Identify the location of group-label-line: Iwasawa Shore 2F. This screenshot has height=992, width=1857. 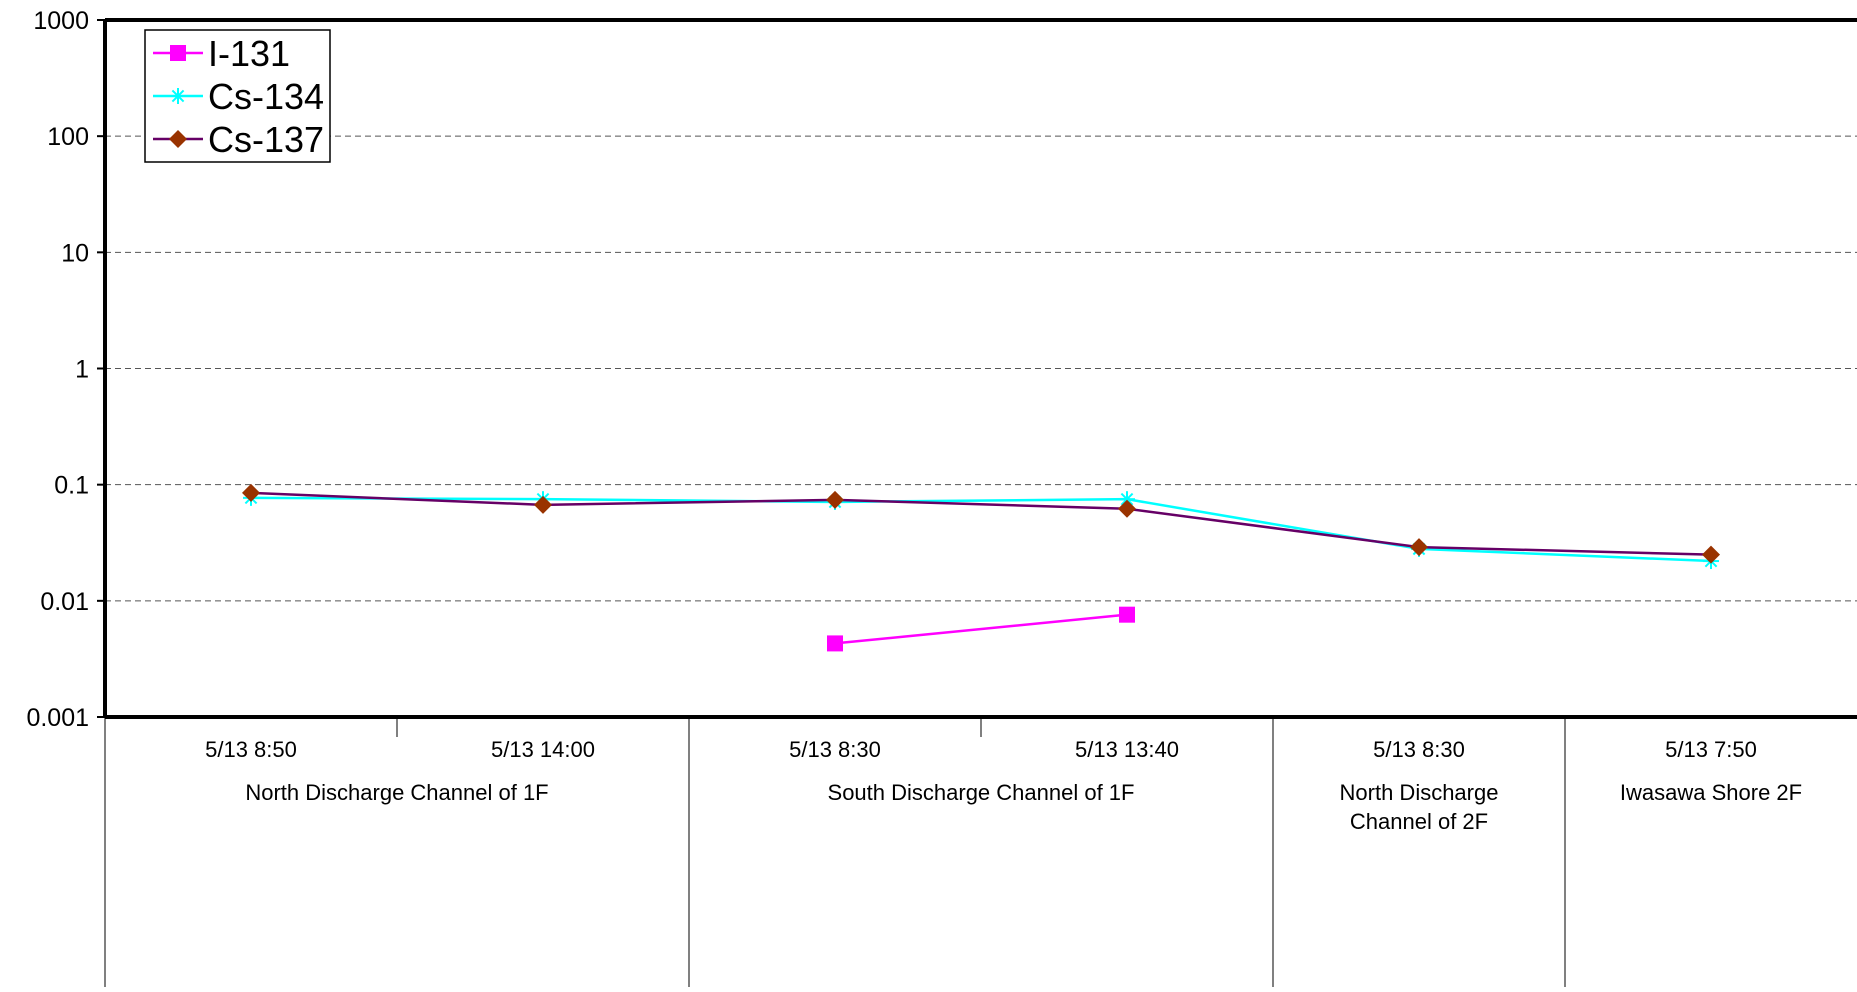
(1711, 792).